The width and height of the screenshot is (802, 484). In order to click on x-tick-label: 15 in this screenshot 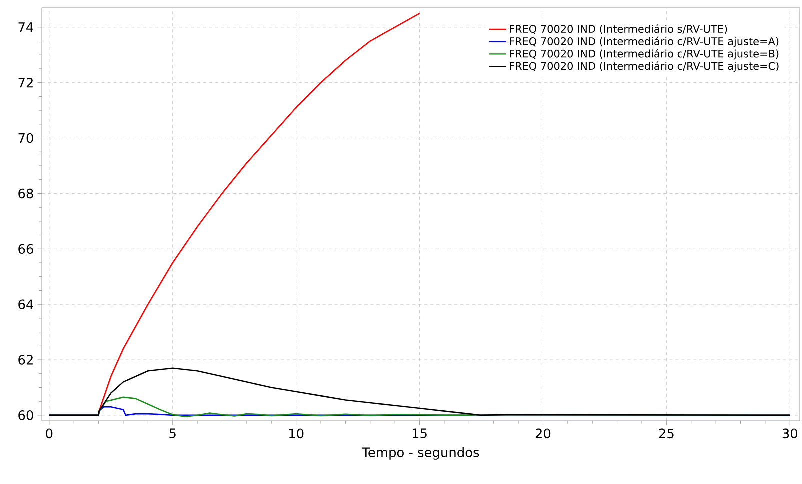, I will do `click(419, 433)`.